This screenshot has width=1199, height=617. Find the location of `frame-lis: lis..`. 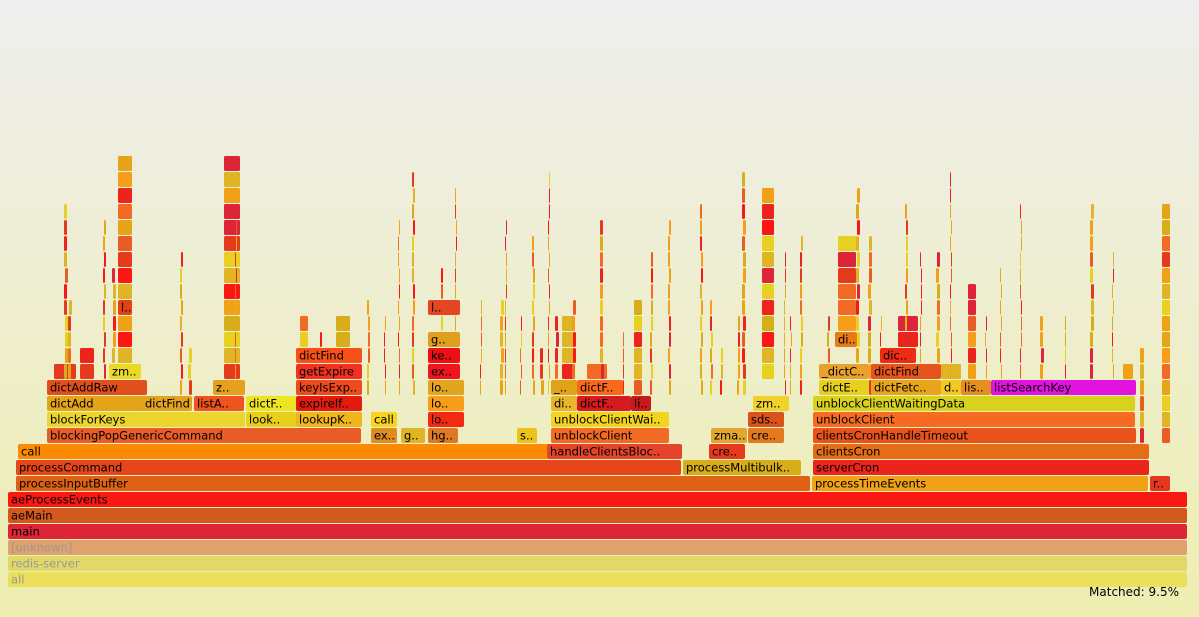

frame-lis: lis.. is located at coordinates (976, 387).